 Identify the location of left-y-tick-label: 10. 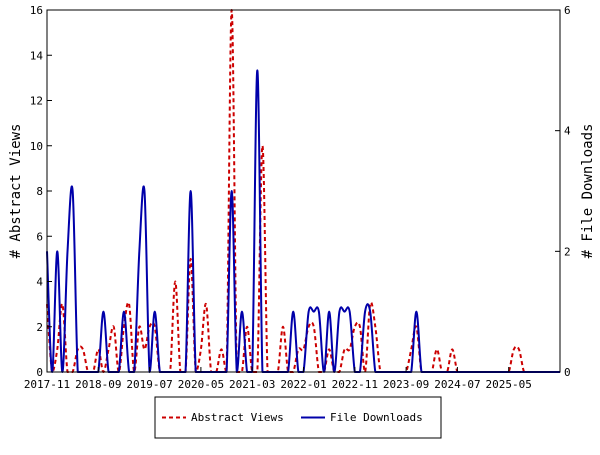
(36, 146).